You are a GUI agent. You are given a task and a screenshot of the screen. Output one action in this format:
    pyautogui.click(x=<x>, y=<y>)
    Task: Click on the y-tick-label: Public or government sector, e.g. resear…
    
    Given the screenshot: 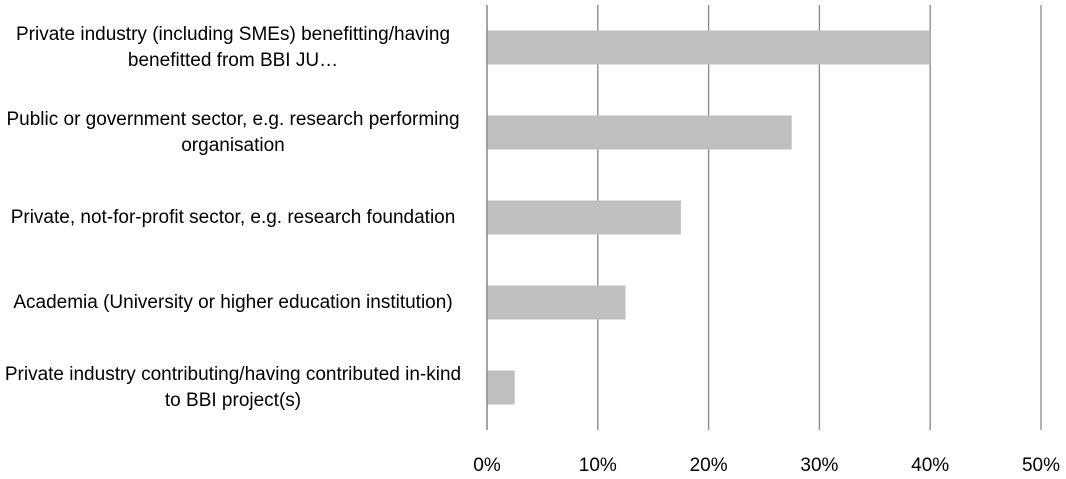 What is the action you would take?
    pyautogui.click(x=233, y=132)
    